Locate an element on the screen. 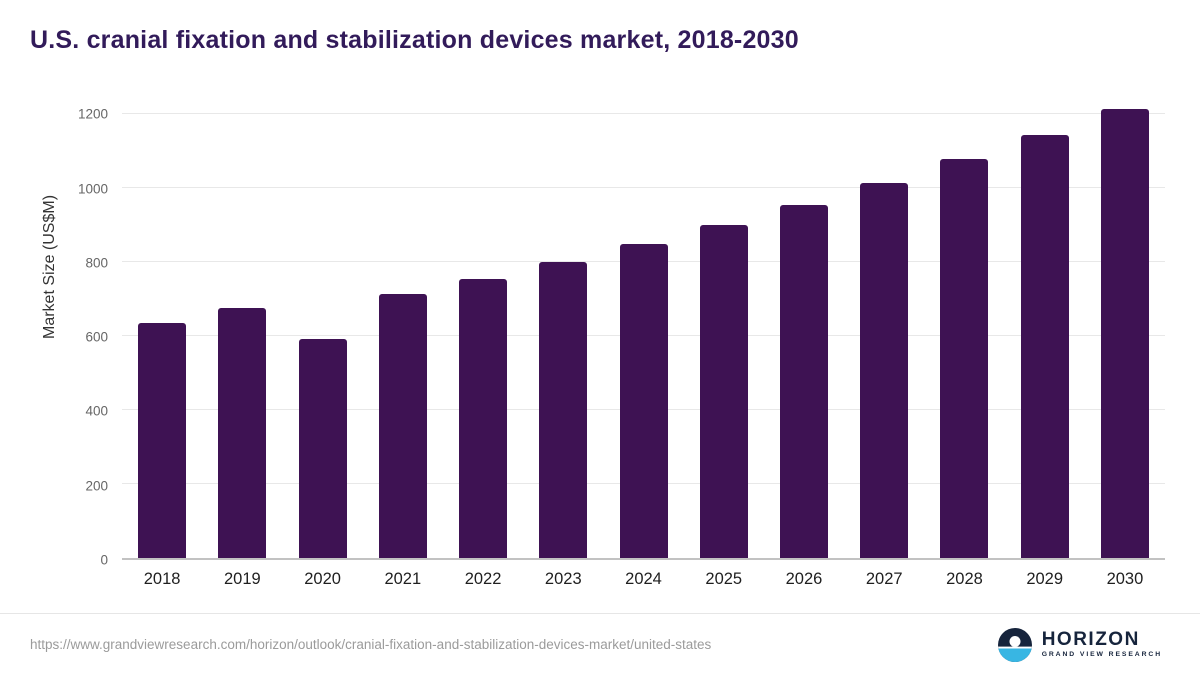 The image size is (1200, 675). y-tick-label-400: 400 is located at coordinates (96, 411).